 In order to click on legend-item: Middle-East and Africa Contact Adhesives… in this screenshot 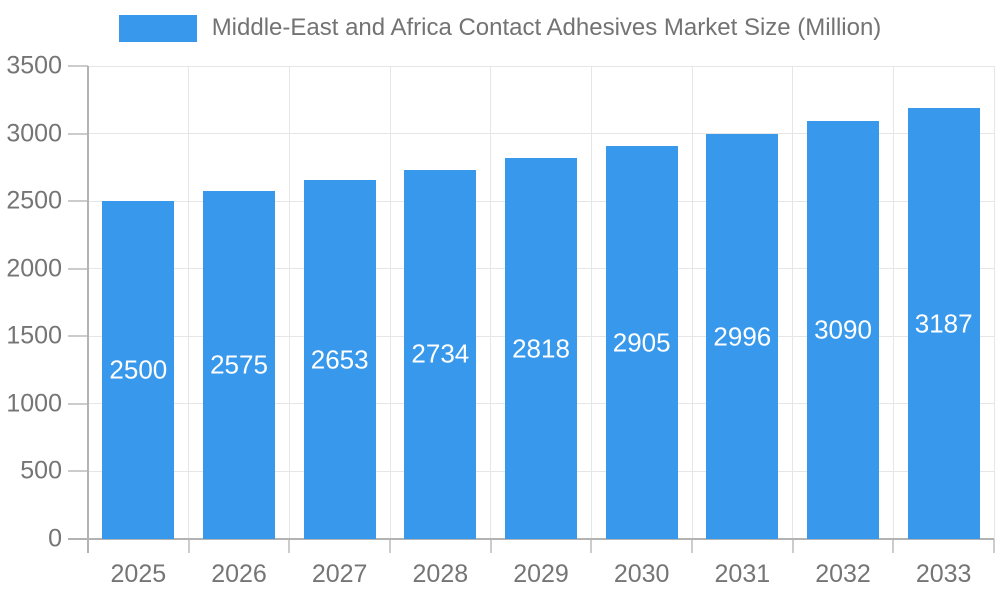, I will do `click(500, 28)`.